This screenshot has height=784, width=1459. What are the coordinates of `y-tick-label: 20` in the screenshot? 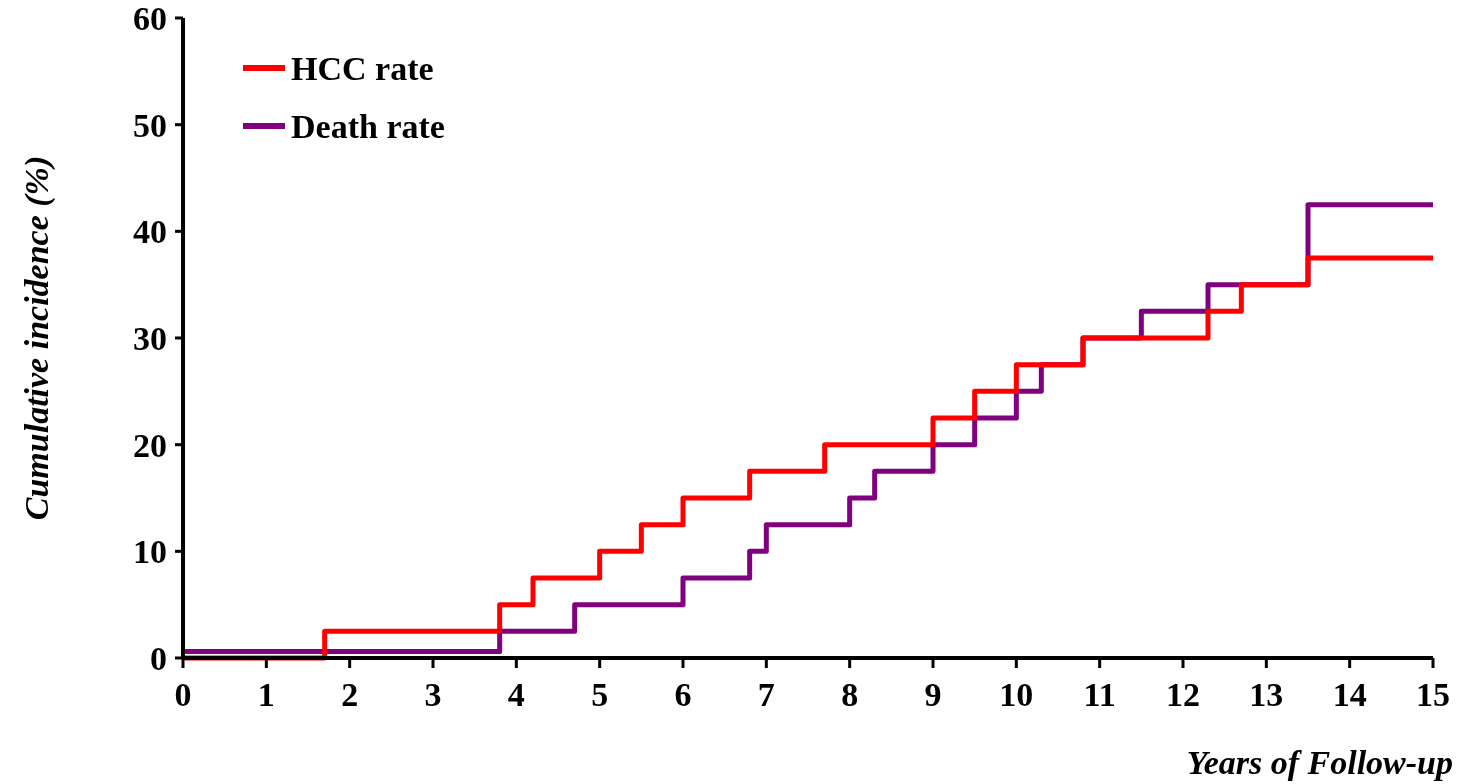 It's located at (150, 445).